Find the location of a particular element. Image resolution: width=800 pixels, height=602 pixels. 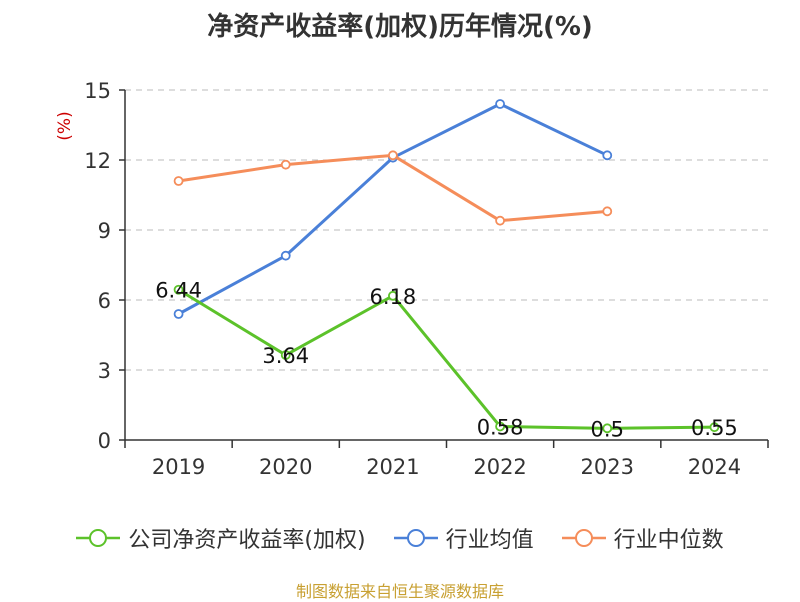

y-tick-label: 6 is located at coordinates (104, 301).